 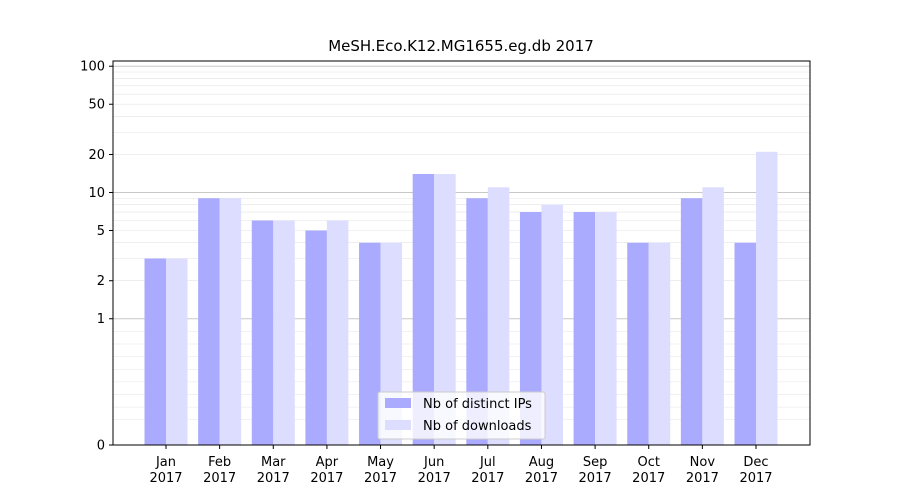 I want to click on chart-title: MeSH.Eco.K12.MG1655.eg.db 2017, so click(x=461, y=46).